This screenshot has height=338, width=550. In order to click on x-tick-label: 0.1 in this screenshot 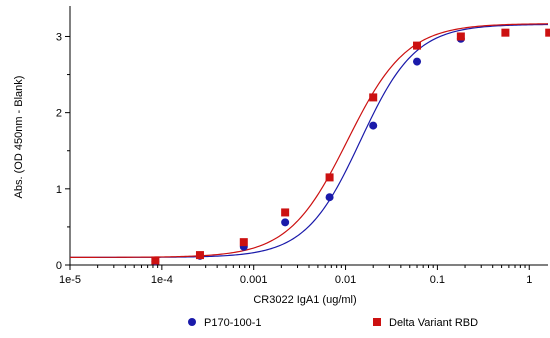, I will do `click(437, 280)`.